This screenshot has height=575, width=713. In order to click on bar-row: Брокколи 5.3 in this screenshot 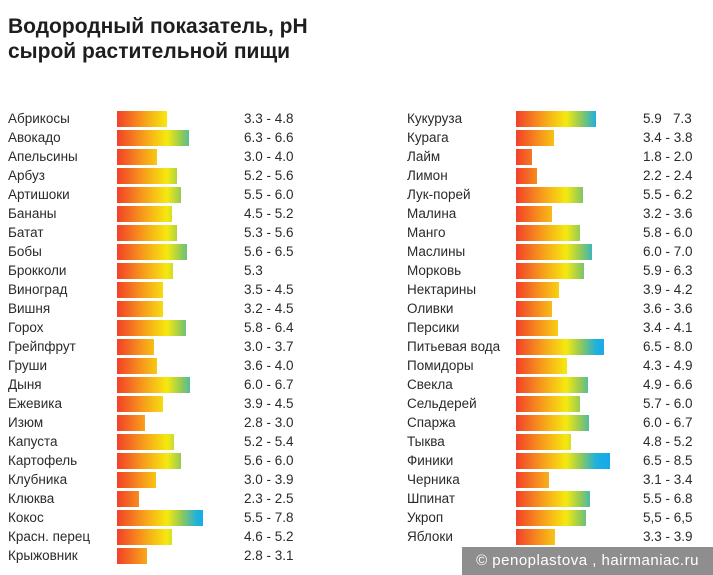, I will do `click(158, 271)`.